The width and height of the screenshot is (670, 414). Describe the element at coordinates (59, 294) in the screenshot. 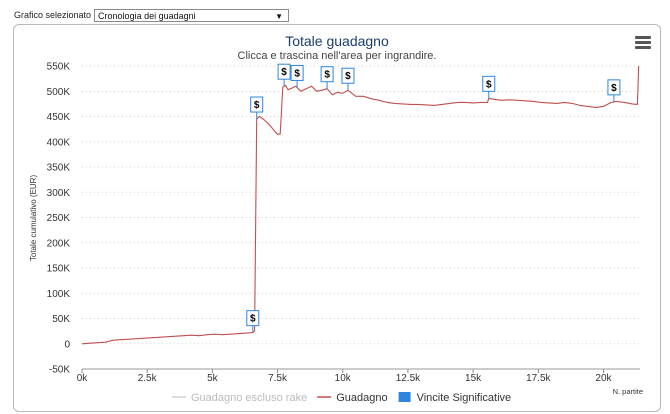

I see `y-tick-label: 100K` at that location.